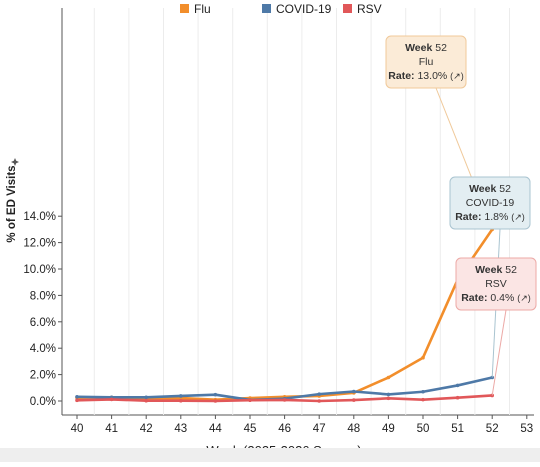 The height and width of the screenshot is (467, 540). Describe the element at coordinates (497, 217) in the screenshot. I see `callout-rate-value: 1.8%` at that location.